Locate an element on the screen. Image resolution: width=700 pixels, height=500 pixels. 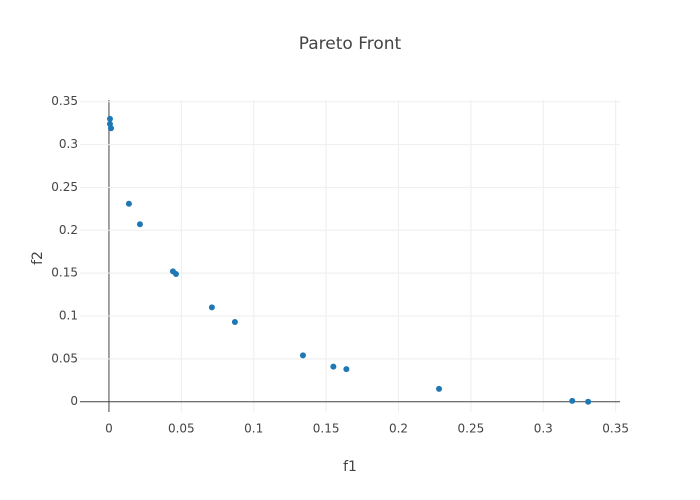
x-axis-title: f1 is located at coordinates (350, 467).